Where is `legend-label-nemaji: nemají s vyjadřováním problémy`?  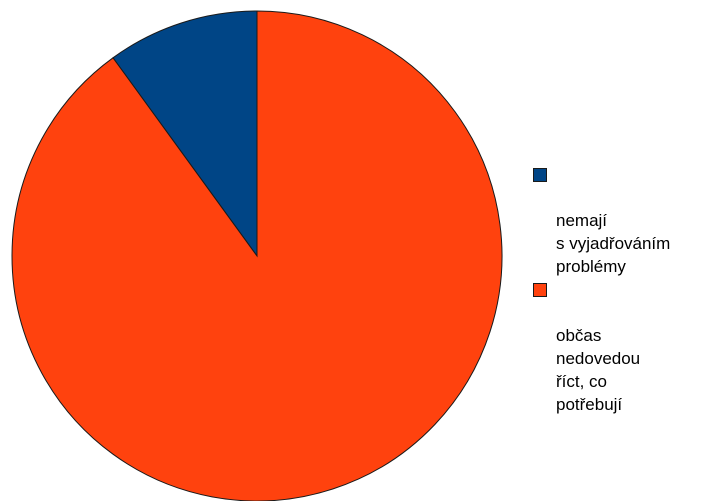 legend-label-nemaji: nemají s vyjadřováním problémy is located at coordinates (613, 243).